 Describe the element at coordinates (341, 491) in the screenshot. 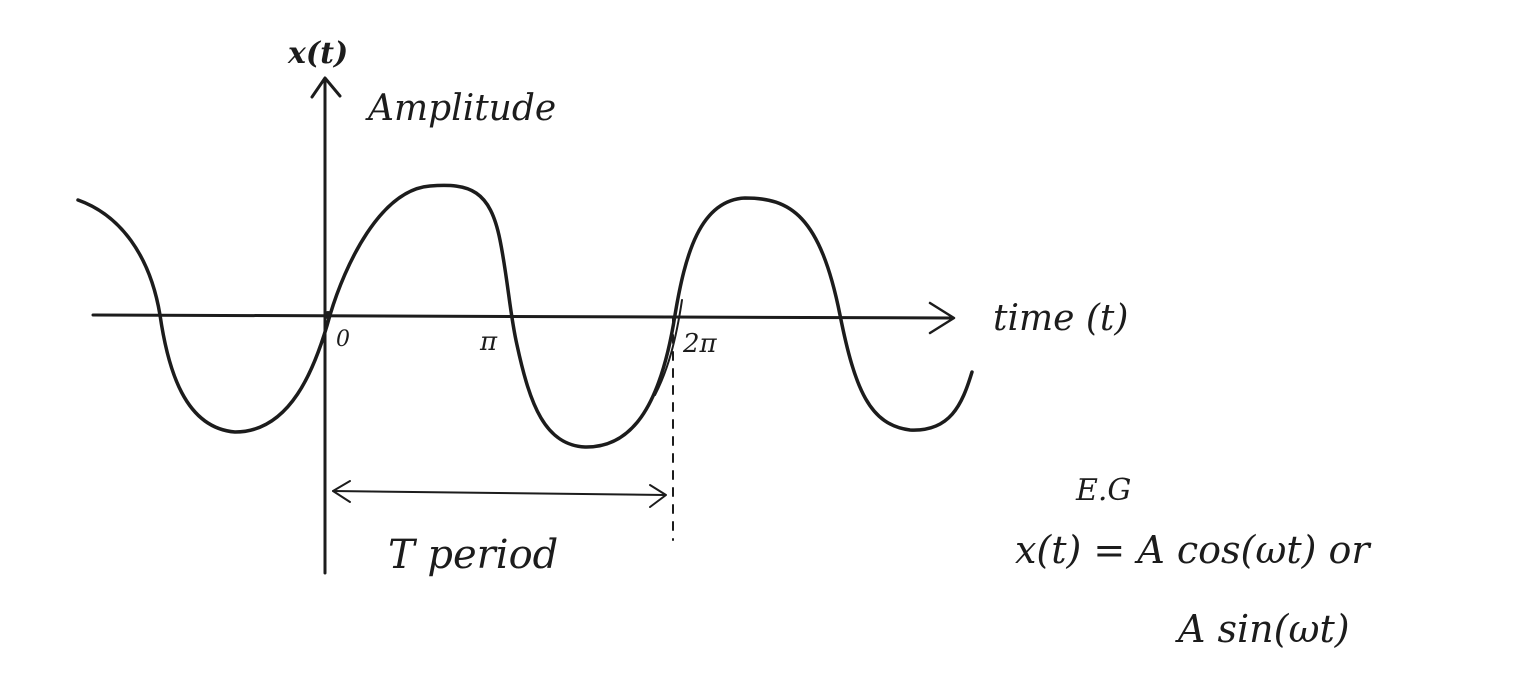

I see `period-arrow-left-head` at that location.